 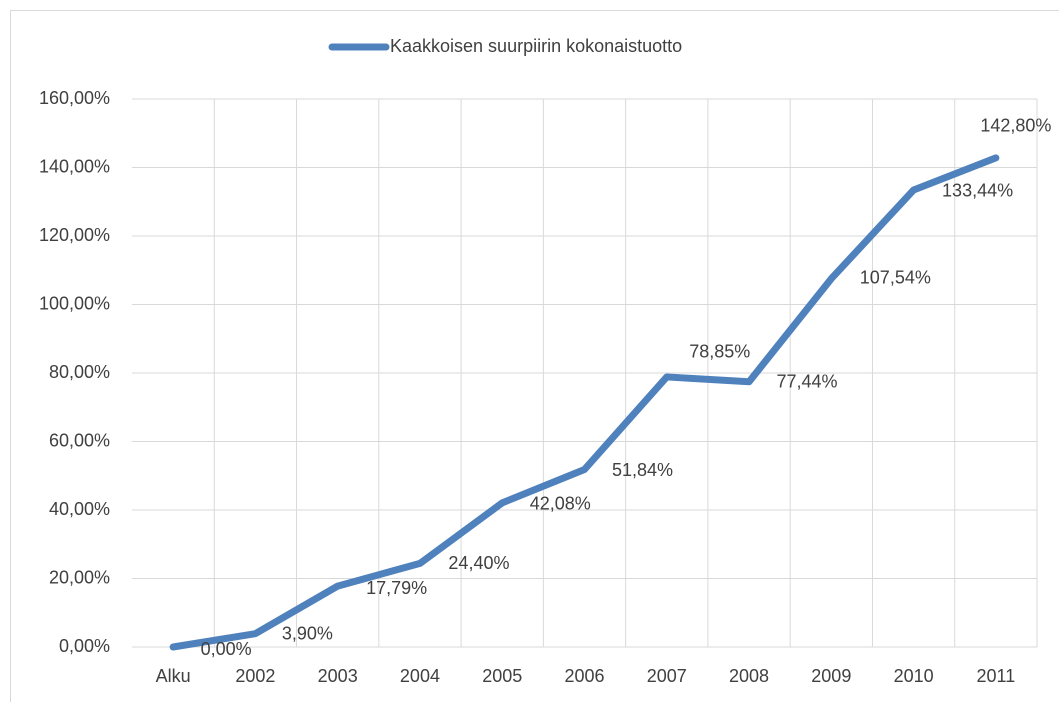 I want to click on x-tick-label: 2010, so click(x=914, y=676).